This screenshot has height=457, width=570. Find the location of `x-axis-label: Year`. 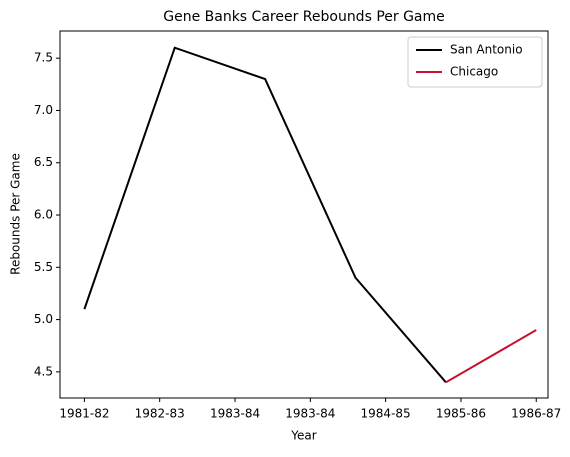

x-axis-label: Year is located at coordinates (303, 436).